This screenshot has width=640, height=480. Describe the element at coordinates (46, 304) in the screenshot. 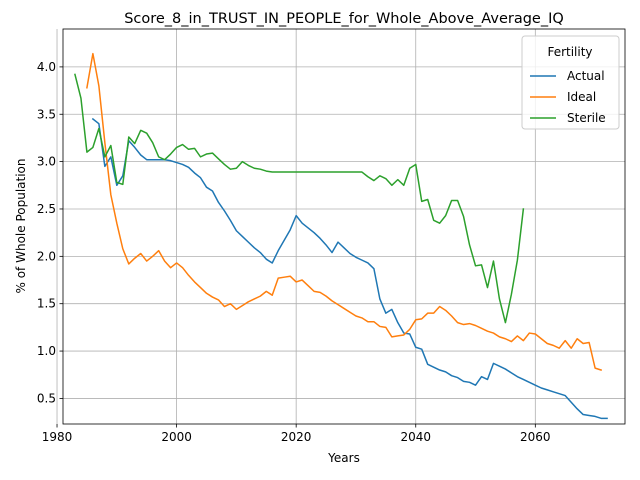

I see `y-tick-label: 1.5` at that location.